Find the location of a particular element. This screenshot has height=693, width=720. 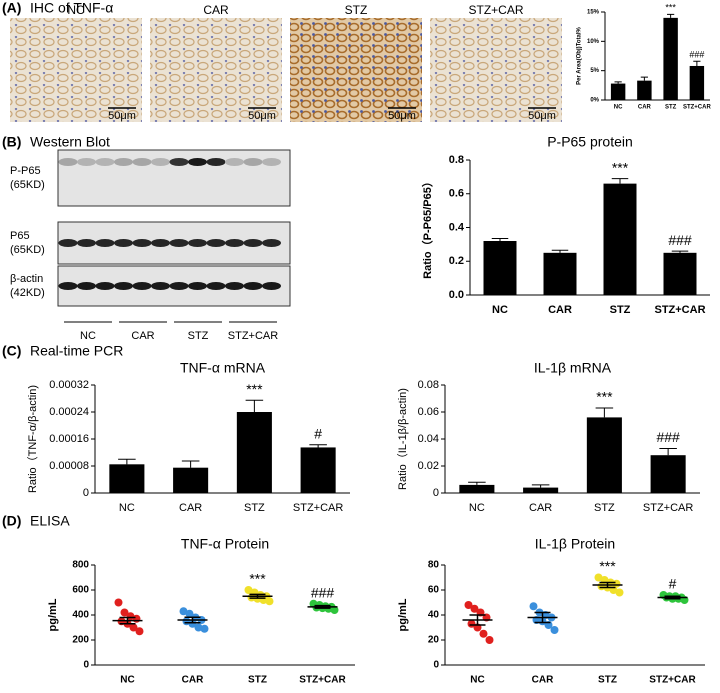

y-tick-label: 20 is located at coordinates (434, 640).